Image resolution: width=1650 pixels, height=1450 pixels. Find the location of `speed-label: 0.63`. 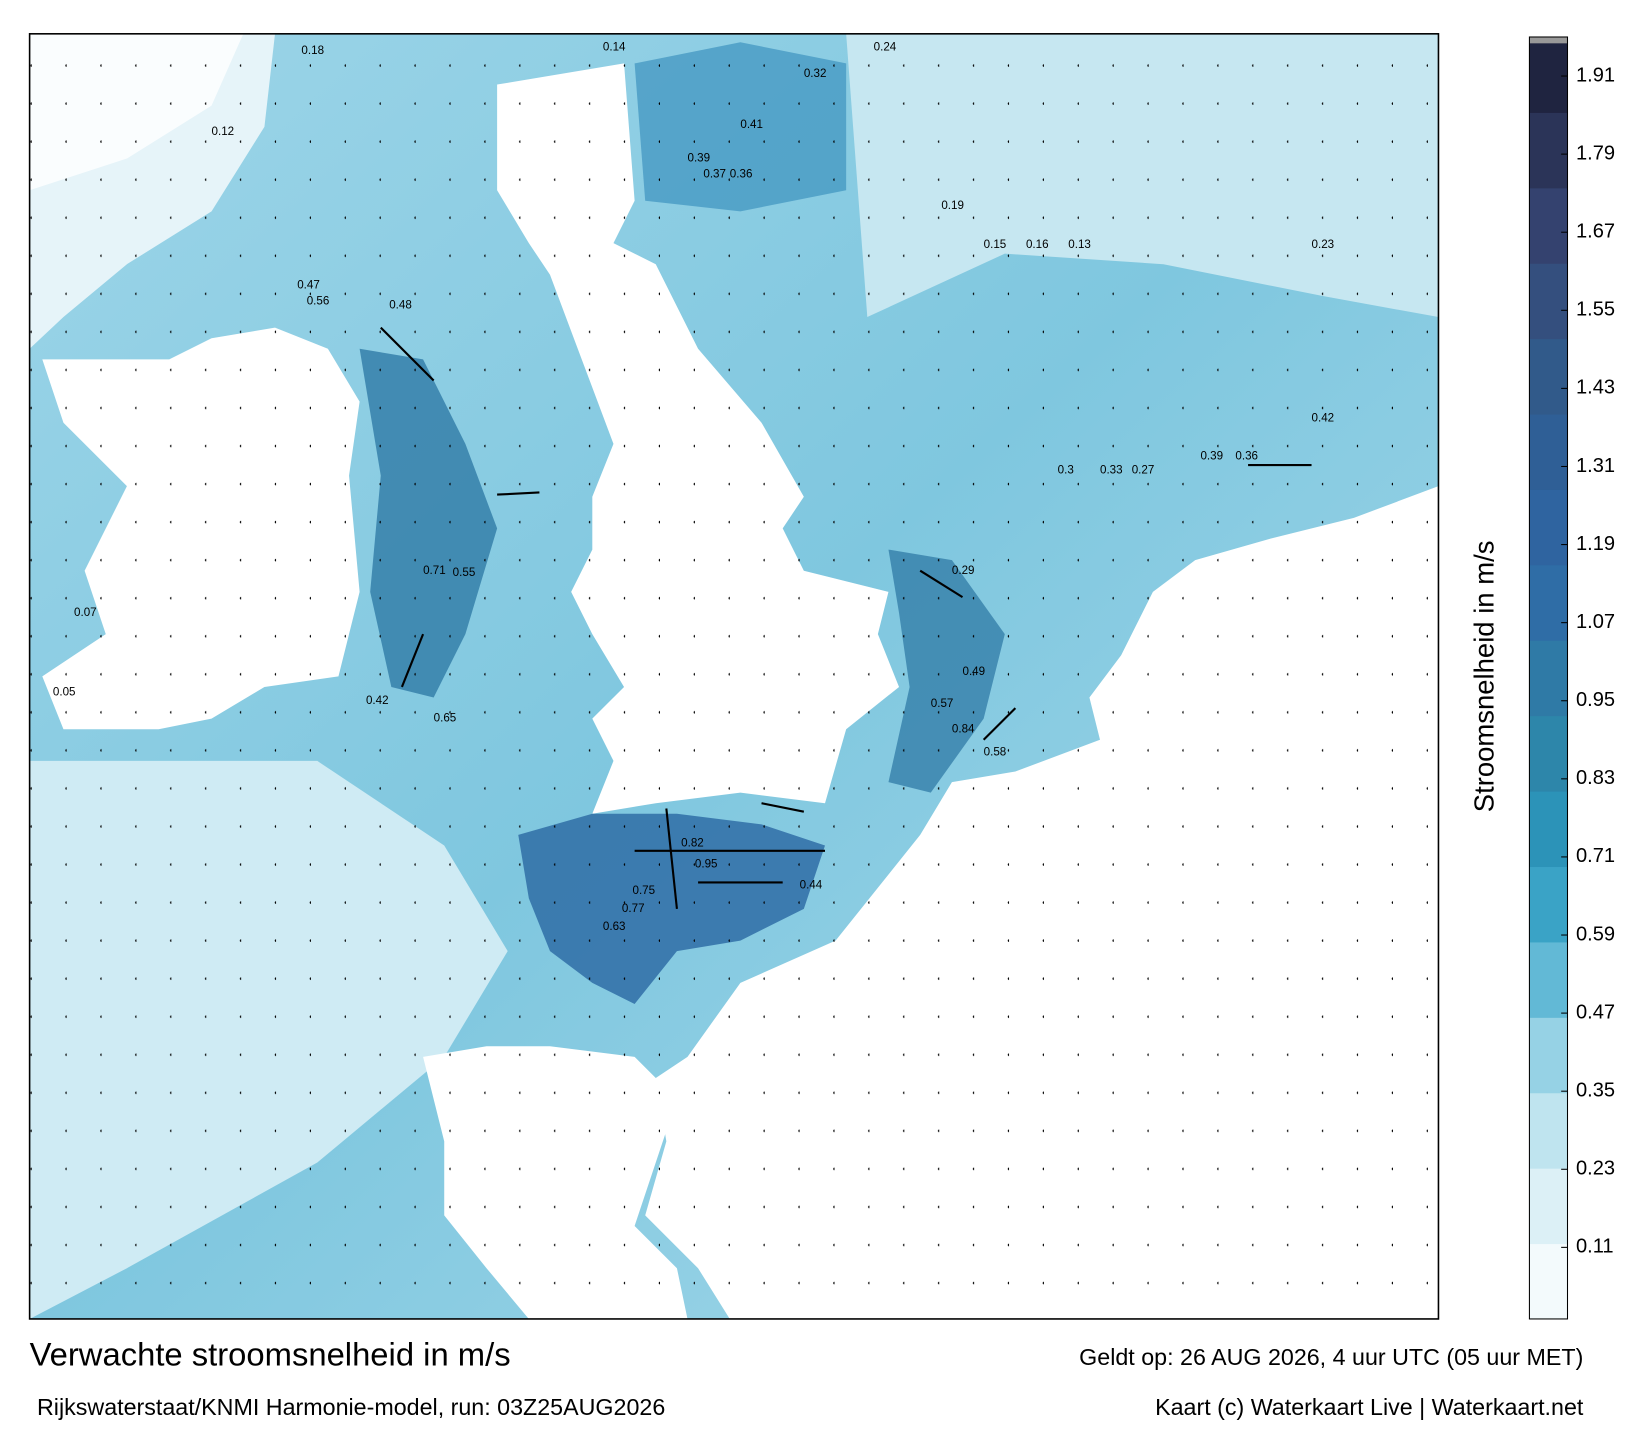

speed-label: 0.63 is located at coordinates (614, 926).